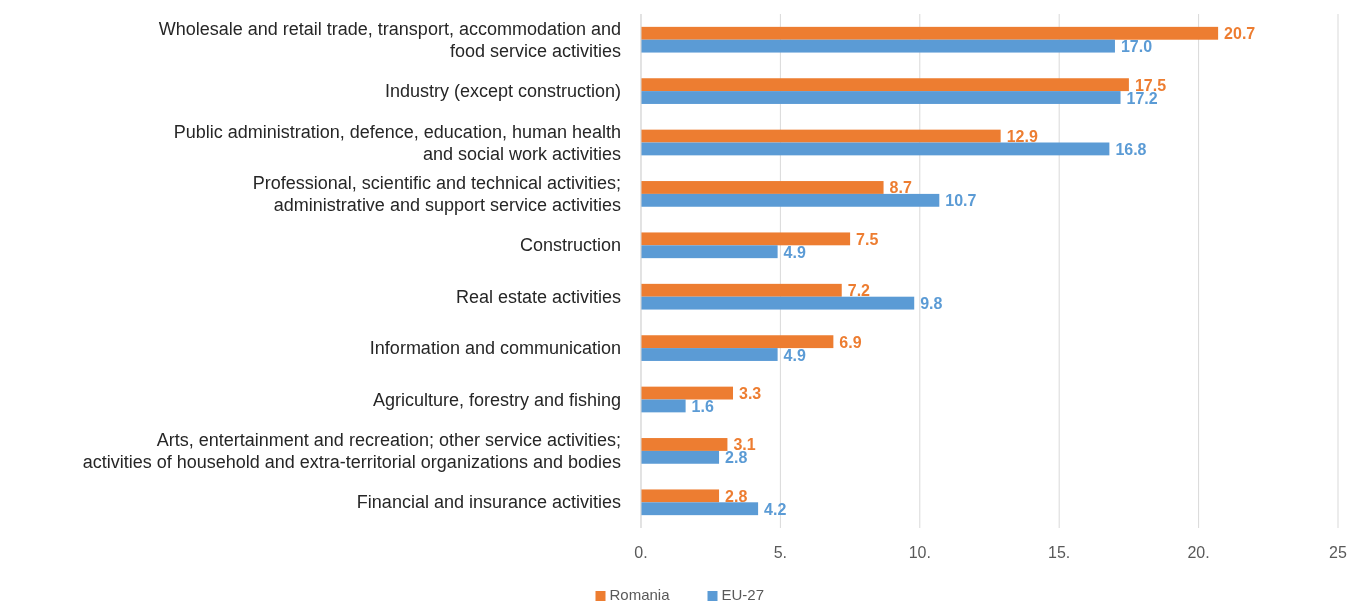 Image resolution: width=1351 pixels, height=609 pixels. I want to click on y-tick-label: Financial and insurance activities, so click(488, 502).